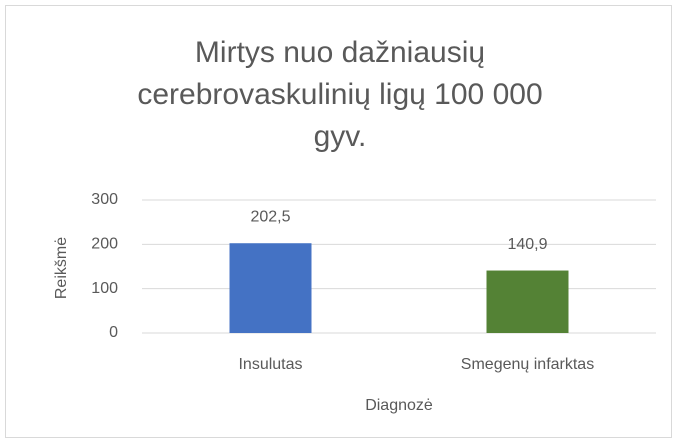 Image resolution: width=677 pixels, height=443 pixels. What do you see at coordinates (270, 216) in the screenshot?
I see `data-label: 202,5` at bounding box center [270, 216].